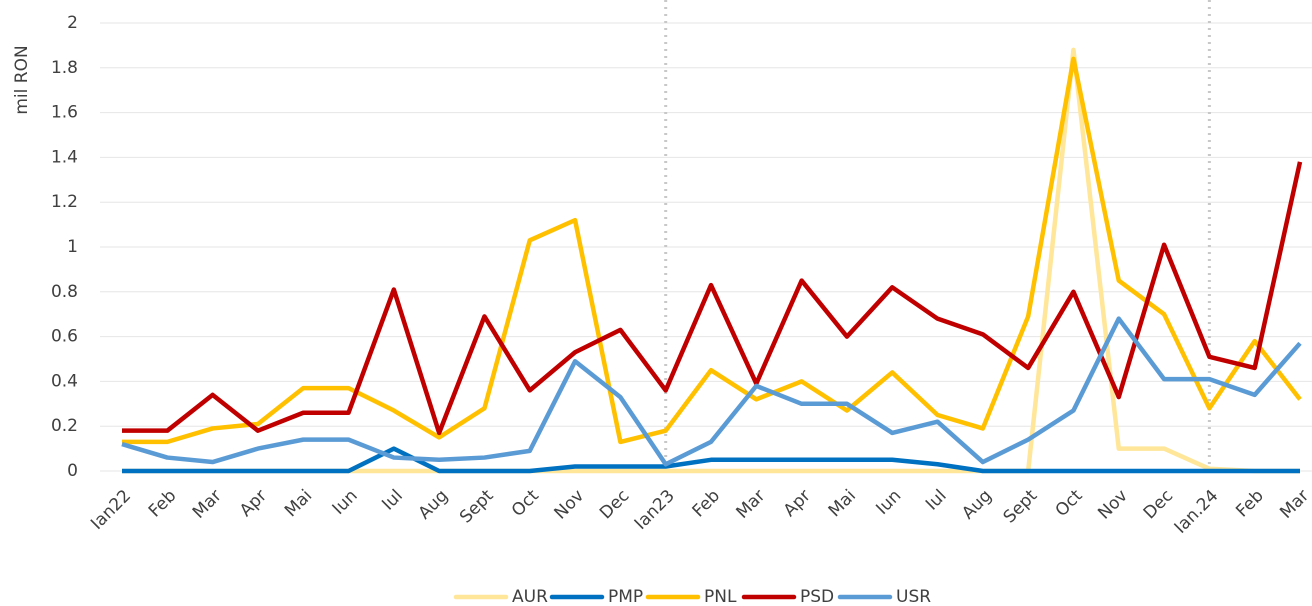 The width and height of the screenshot is (1312, 606). What do you see at coordinates (72, 247) in the screenshot?
I see `y-tick-label: 1` at bounding box center [72, 247].